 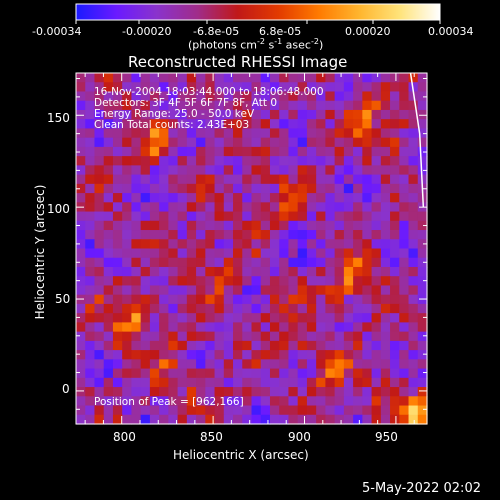 What do you see at coordinates (299, 437) in the screenshot?
I see `x-tick-label-900: 900` at bounding box center [299, 437].